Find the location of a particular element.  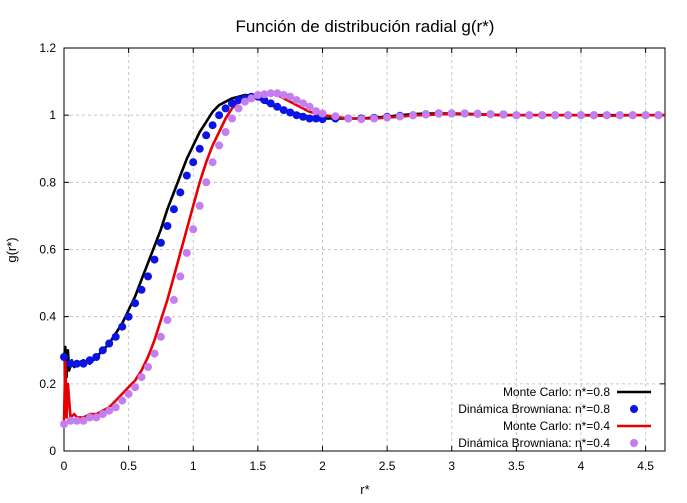

x-tick-label: 4.5 is located at coordinates (645, 466).